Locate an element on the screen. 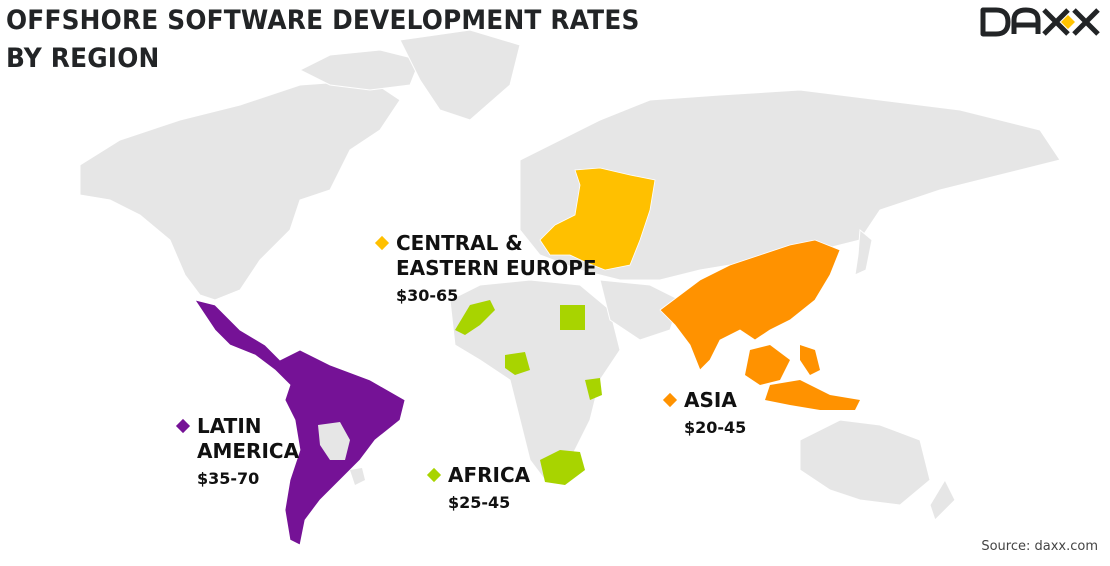 This screenshot has width=1110, height=566. region-asia-shape is located at coordinates (750, 305).